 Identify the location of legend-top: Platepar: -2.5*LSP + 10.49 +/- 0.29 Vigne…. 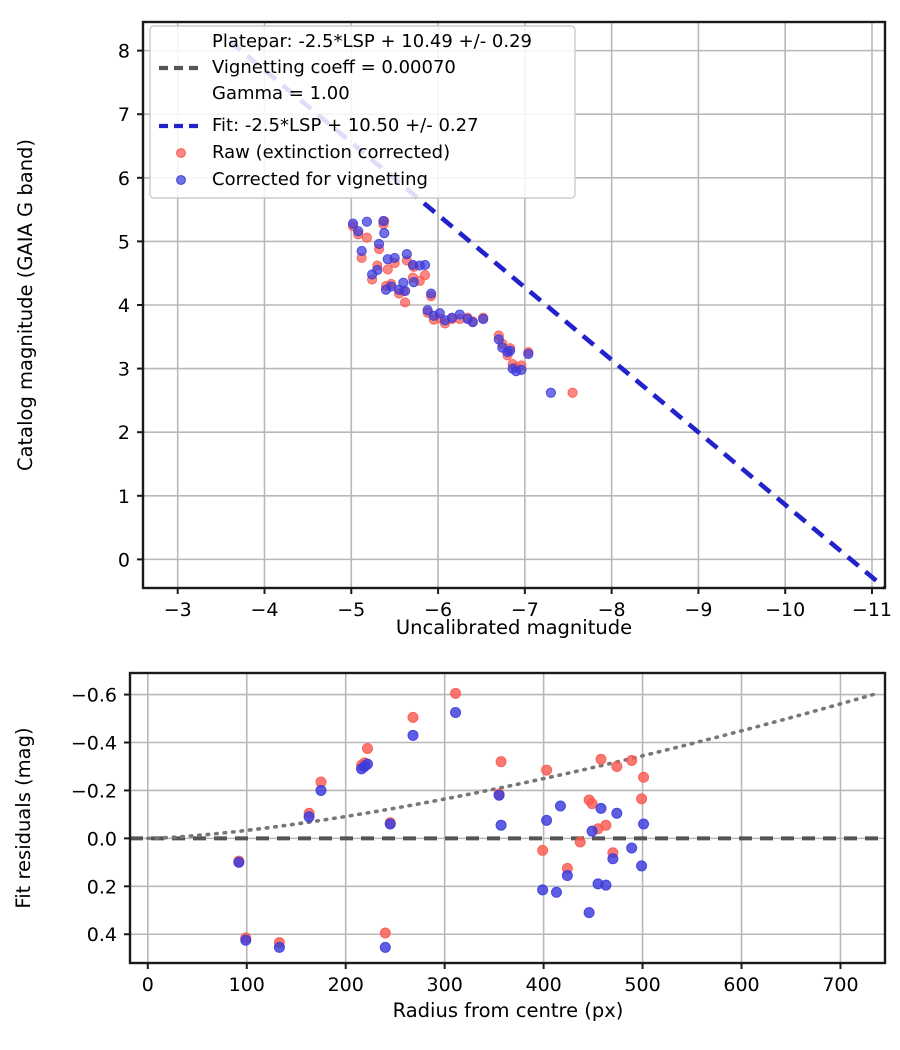
(362, 112).